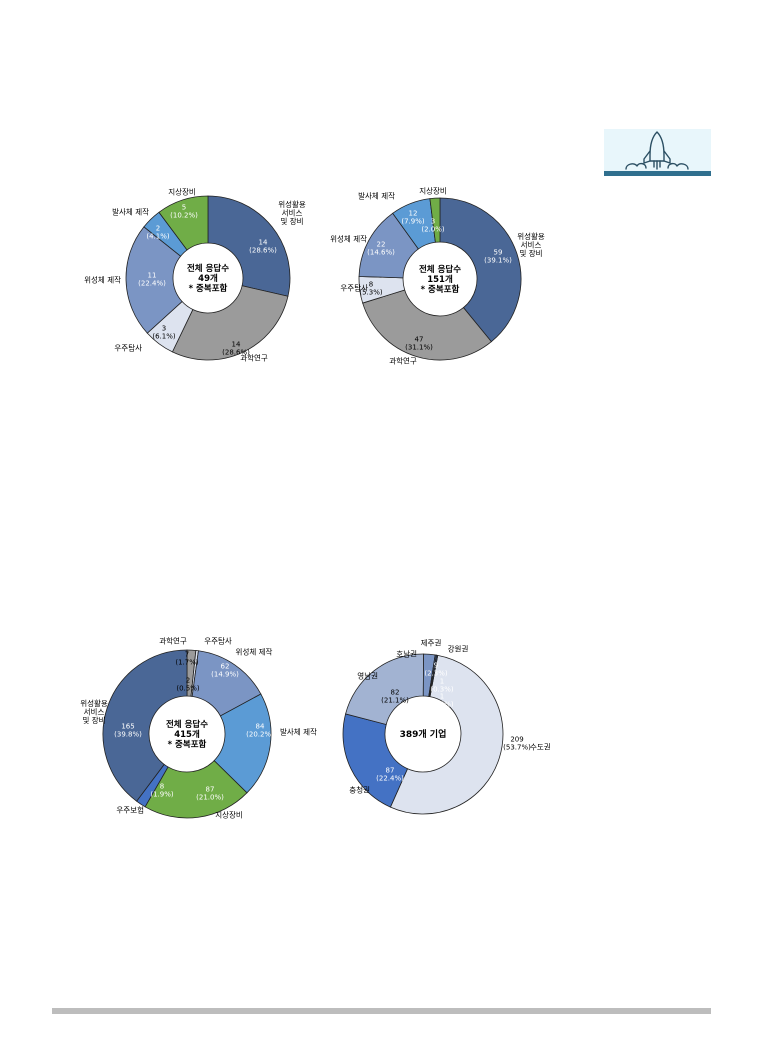 The image size is (765, 1063). Describe the element at coordinates (498, 256) in the screenshot. I see `data-label: 59 (39.1%)` at that location.